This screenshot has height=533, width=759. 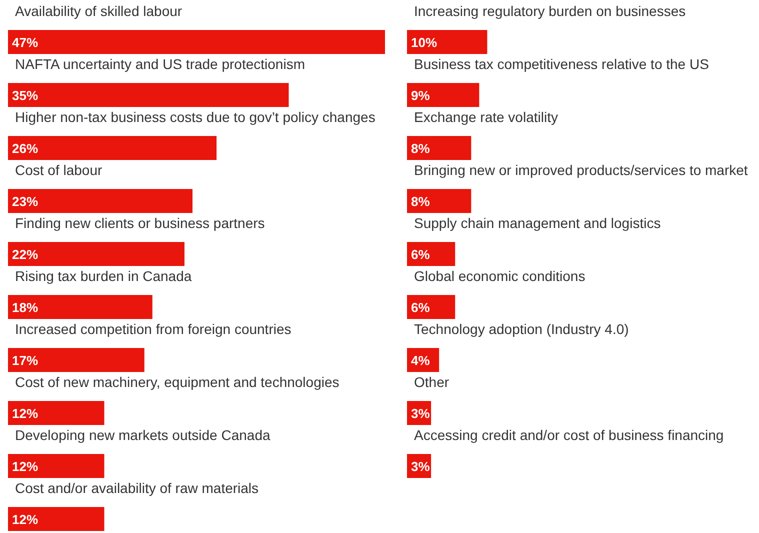 What do you see at coordinates (424, 42) in the screenshot?
I see `data-label: 10%` at bounding box center [424, 42].